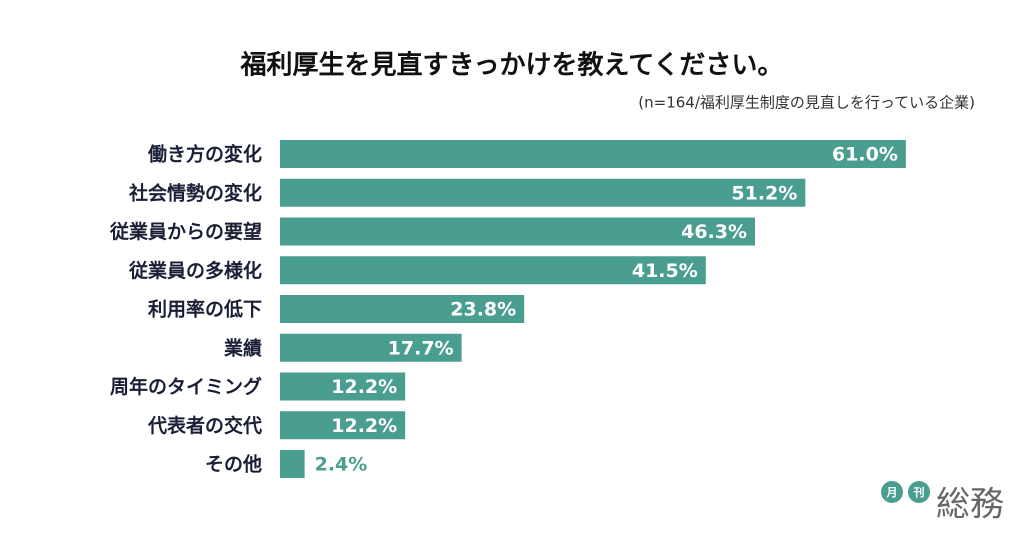  Describe the element at coordinates (204, 425) in the screenshot. I see `category-label: 代表者の交代` at that location.